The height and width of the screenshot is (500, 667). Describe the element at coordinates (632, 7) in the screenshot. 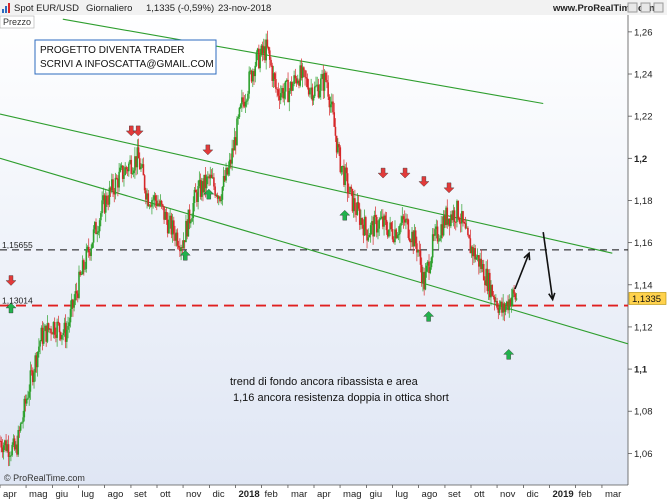

I see `minimize-icon` at that location.